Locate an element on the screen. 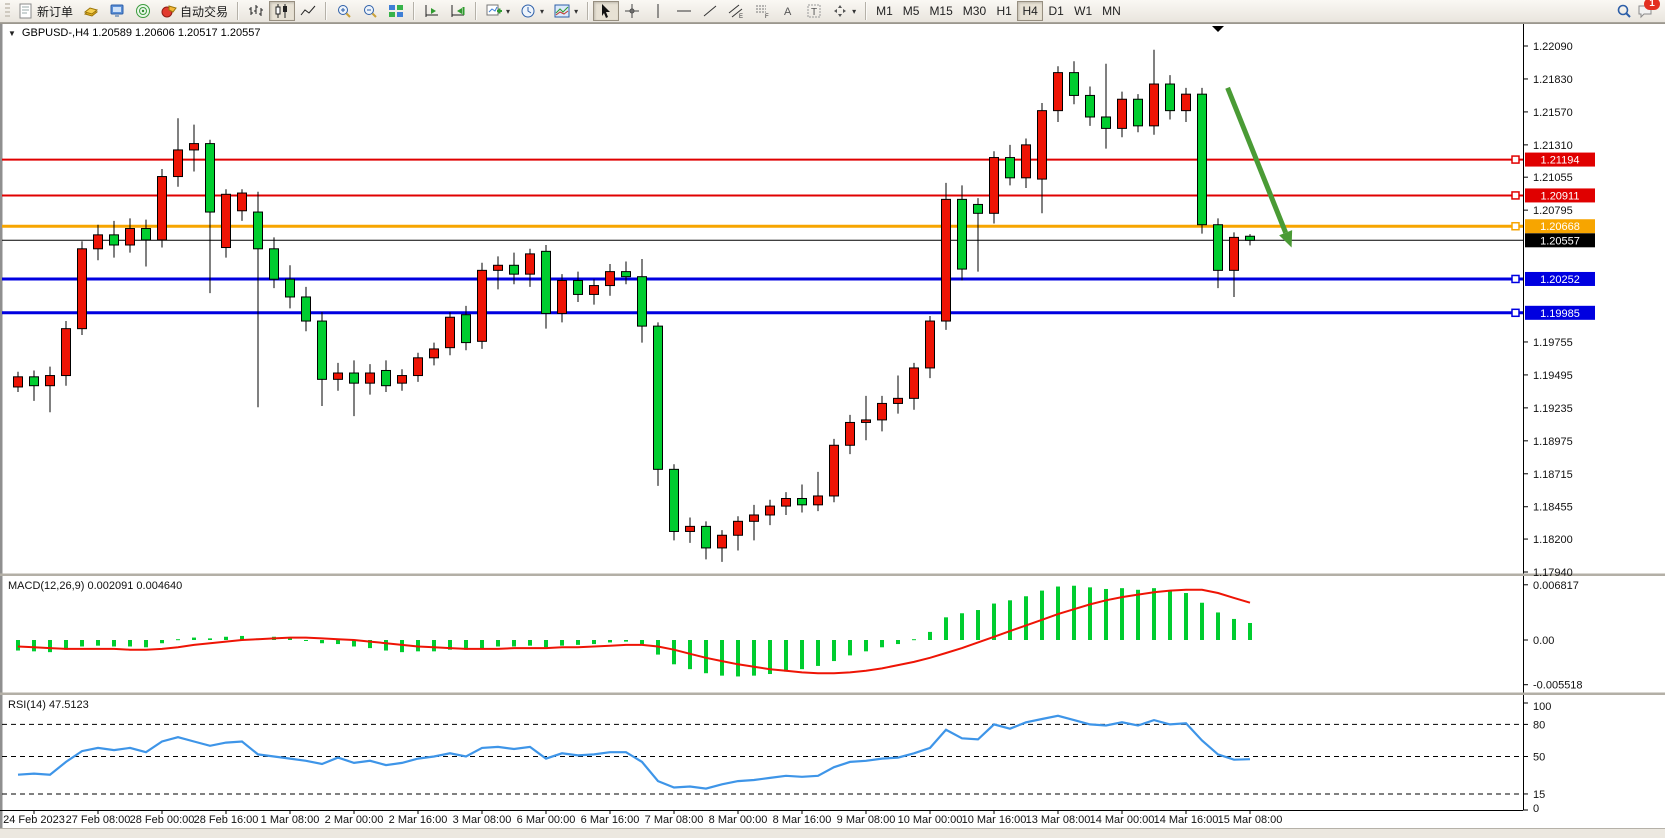 The image size is (1665, 838). text-label-tool-button: T is located at coordinates (814, 11).